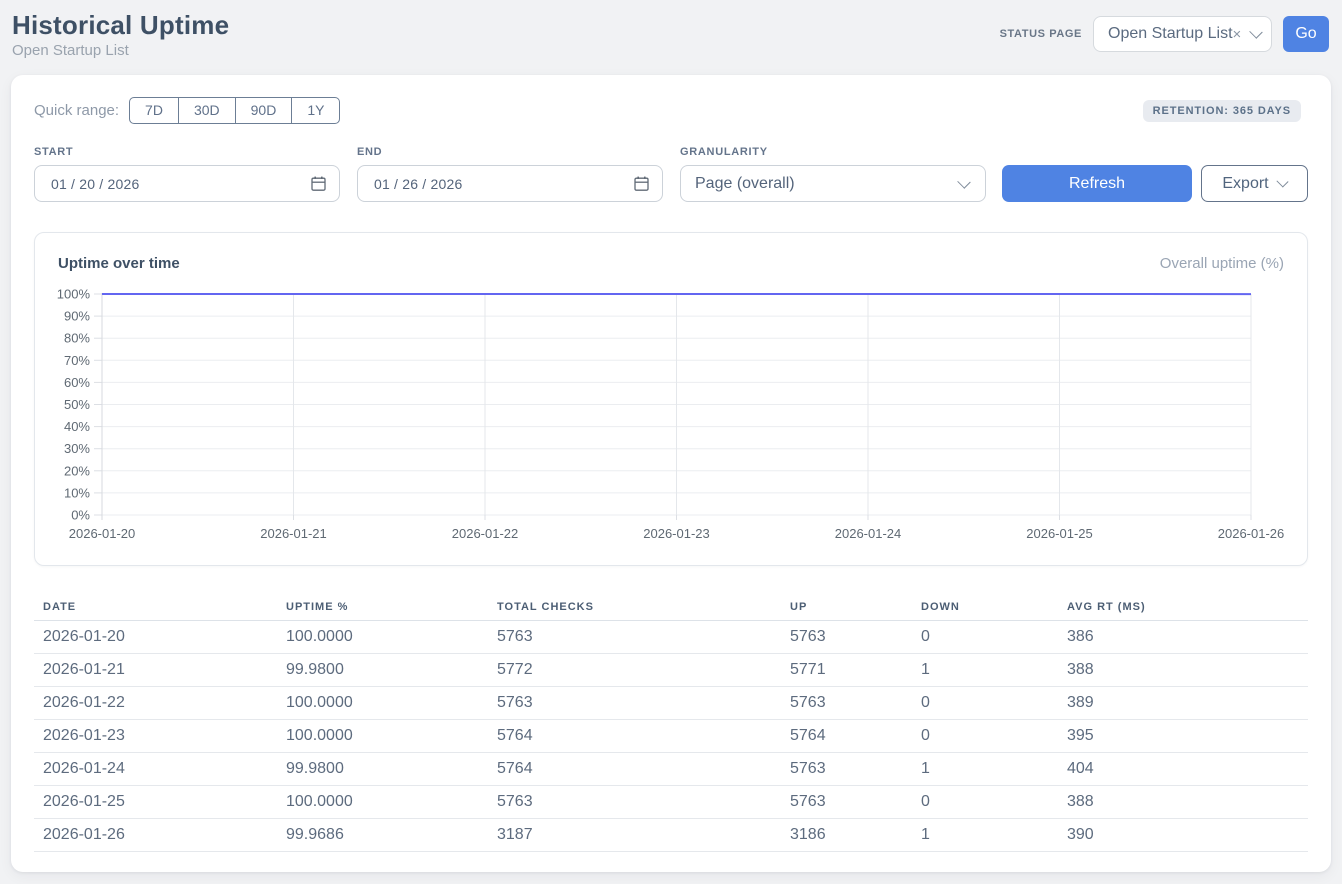  Describe the element at coordinates (77, 492) in the screenshot. I see `svg-text: 10%` at that location.